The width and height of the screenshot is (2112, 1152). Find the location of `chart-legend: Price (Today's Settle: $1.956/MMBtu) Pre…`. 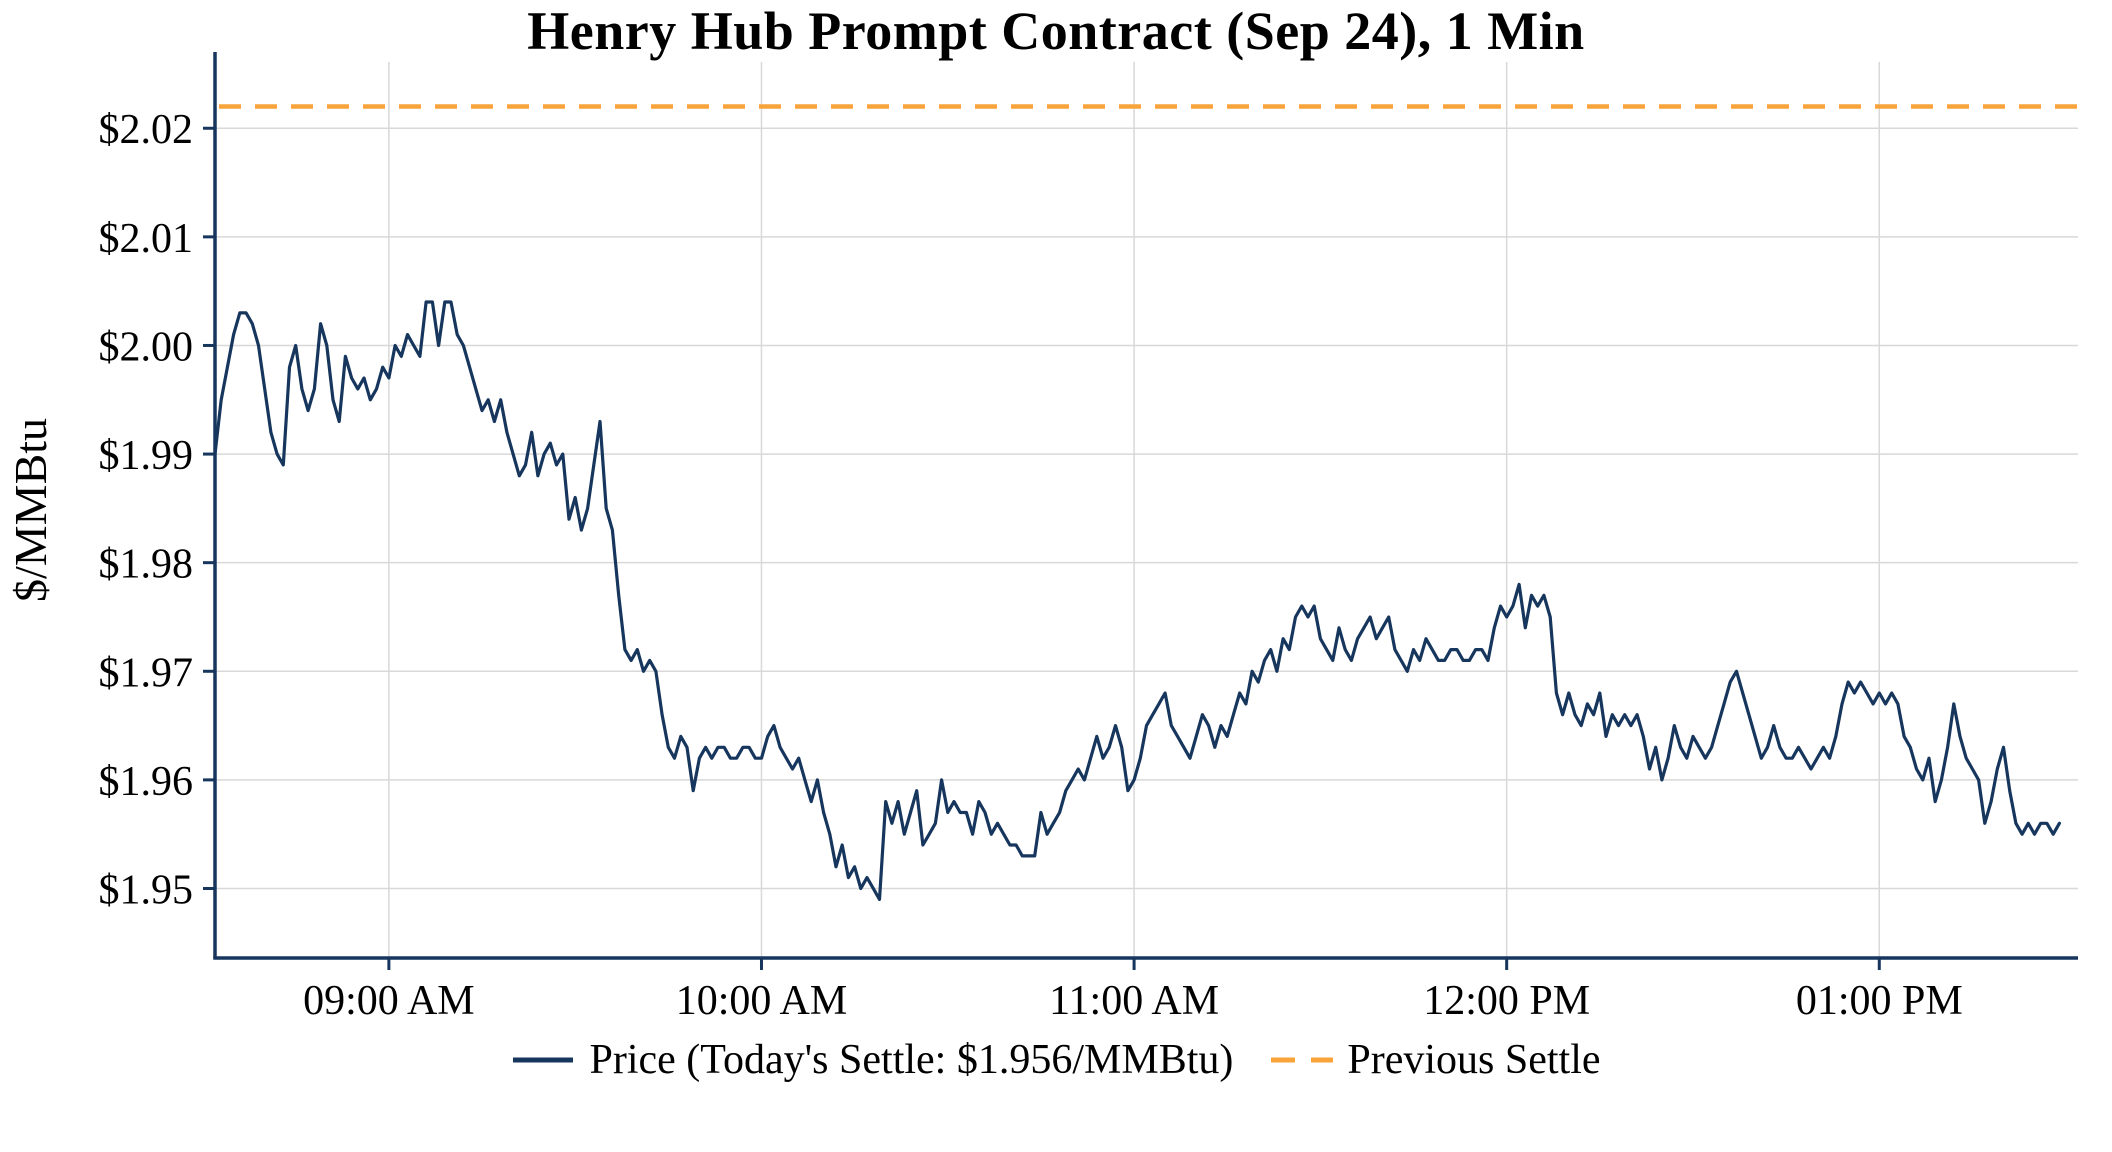

chart-legend: Price (Today's Settle: $1.956/MMBtu) Pre… is located at coordinates (1056, 1060).